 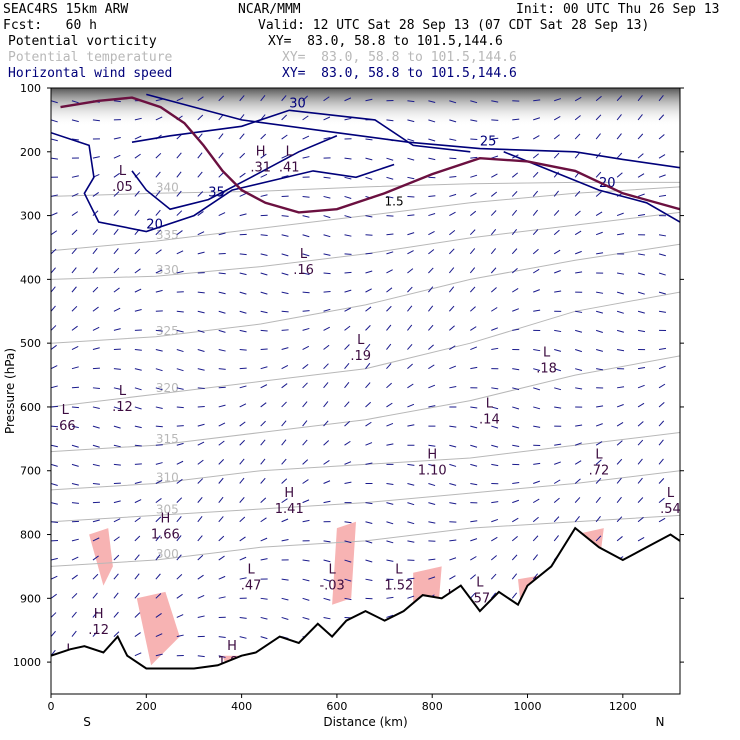 What do you see at coordinates (50, 25) in the screenshot?
I see `forecast-hour: Fcst: 60 h` at bounding box center [50, 25].